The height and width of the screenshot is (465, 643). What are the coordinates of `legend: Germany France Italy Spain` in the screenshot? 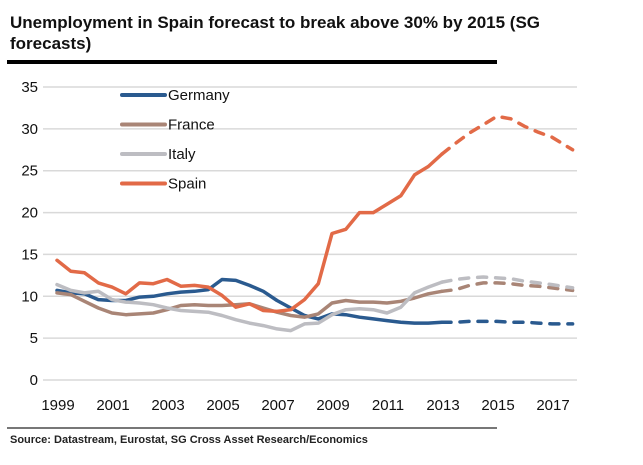 It's located at (175, 140).